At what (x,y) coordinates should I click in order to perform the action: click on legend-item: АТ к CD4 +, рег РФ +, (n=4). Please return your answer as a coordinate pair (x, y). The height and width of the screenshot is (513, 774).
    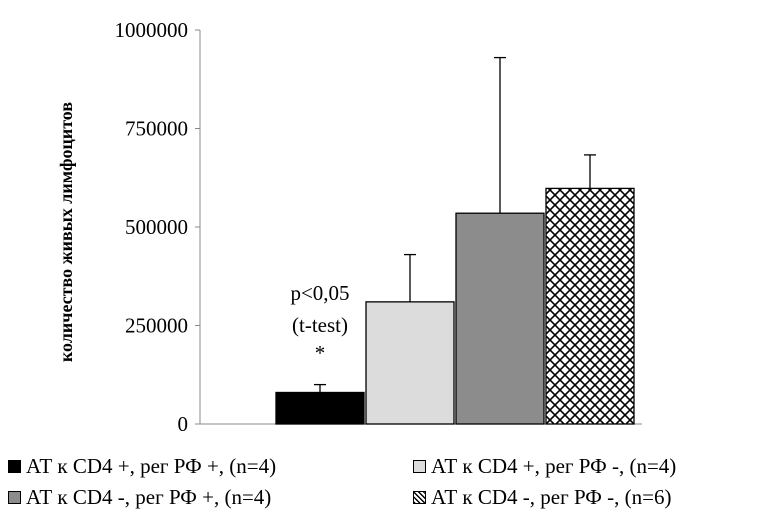
    Looking at the image, I should click on (142, 466).